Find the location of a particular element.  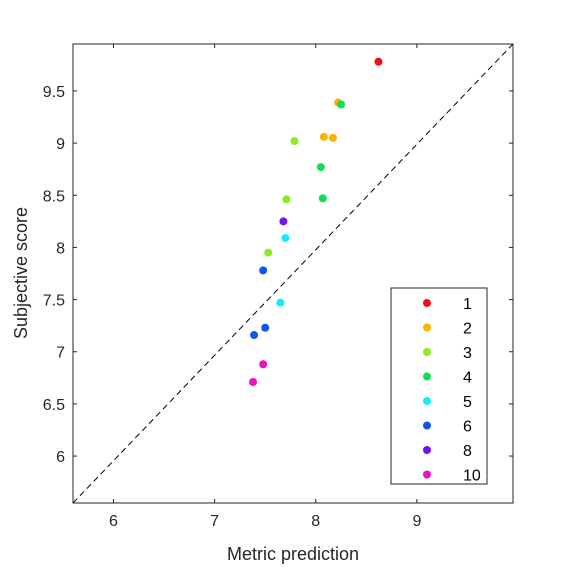

y-tick-label: 9.5 is located at coordinates (54, 92).